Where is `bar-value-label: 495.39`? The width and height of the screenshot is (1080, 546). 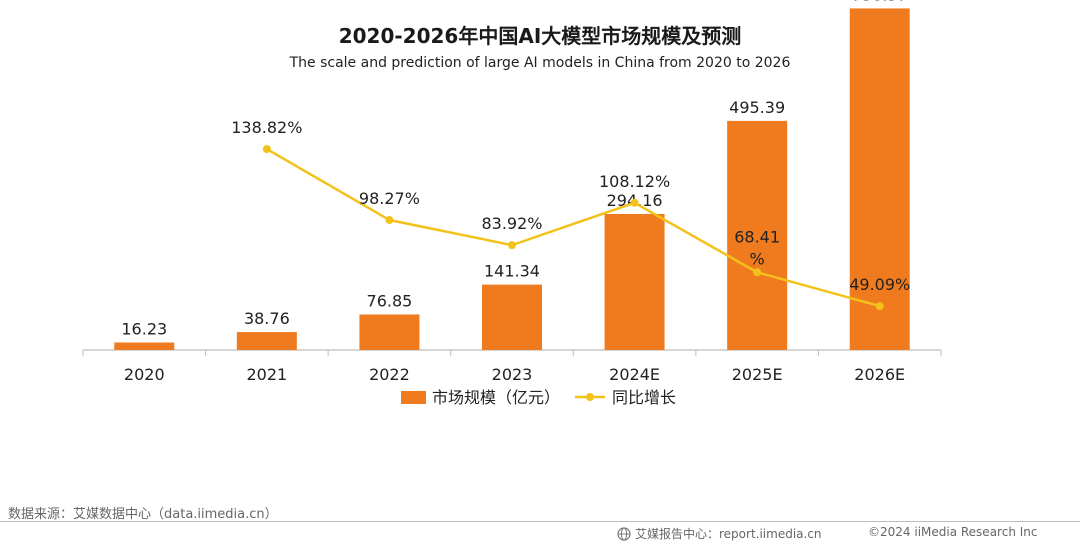
bar-value-label: 495.39 is located at coordinates (757, 107).